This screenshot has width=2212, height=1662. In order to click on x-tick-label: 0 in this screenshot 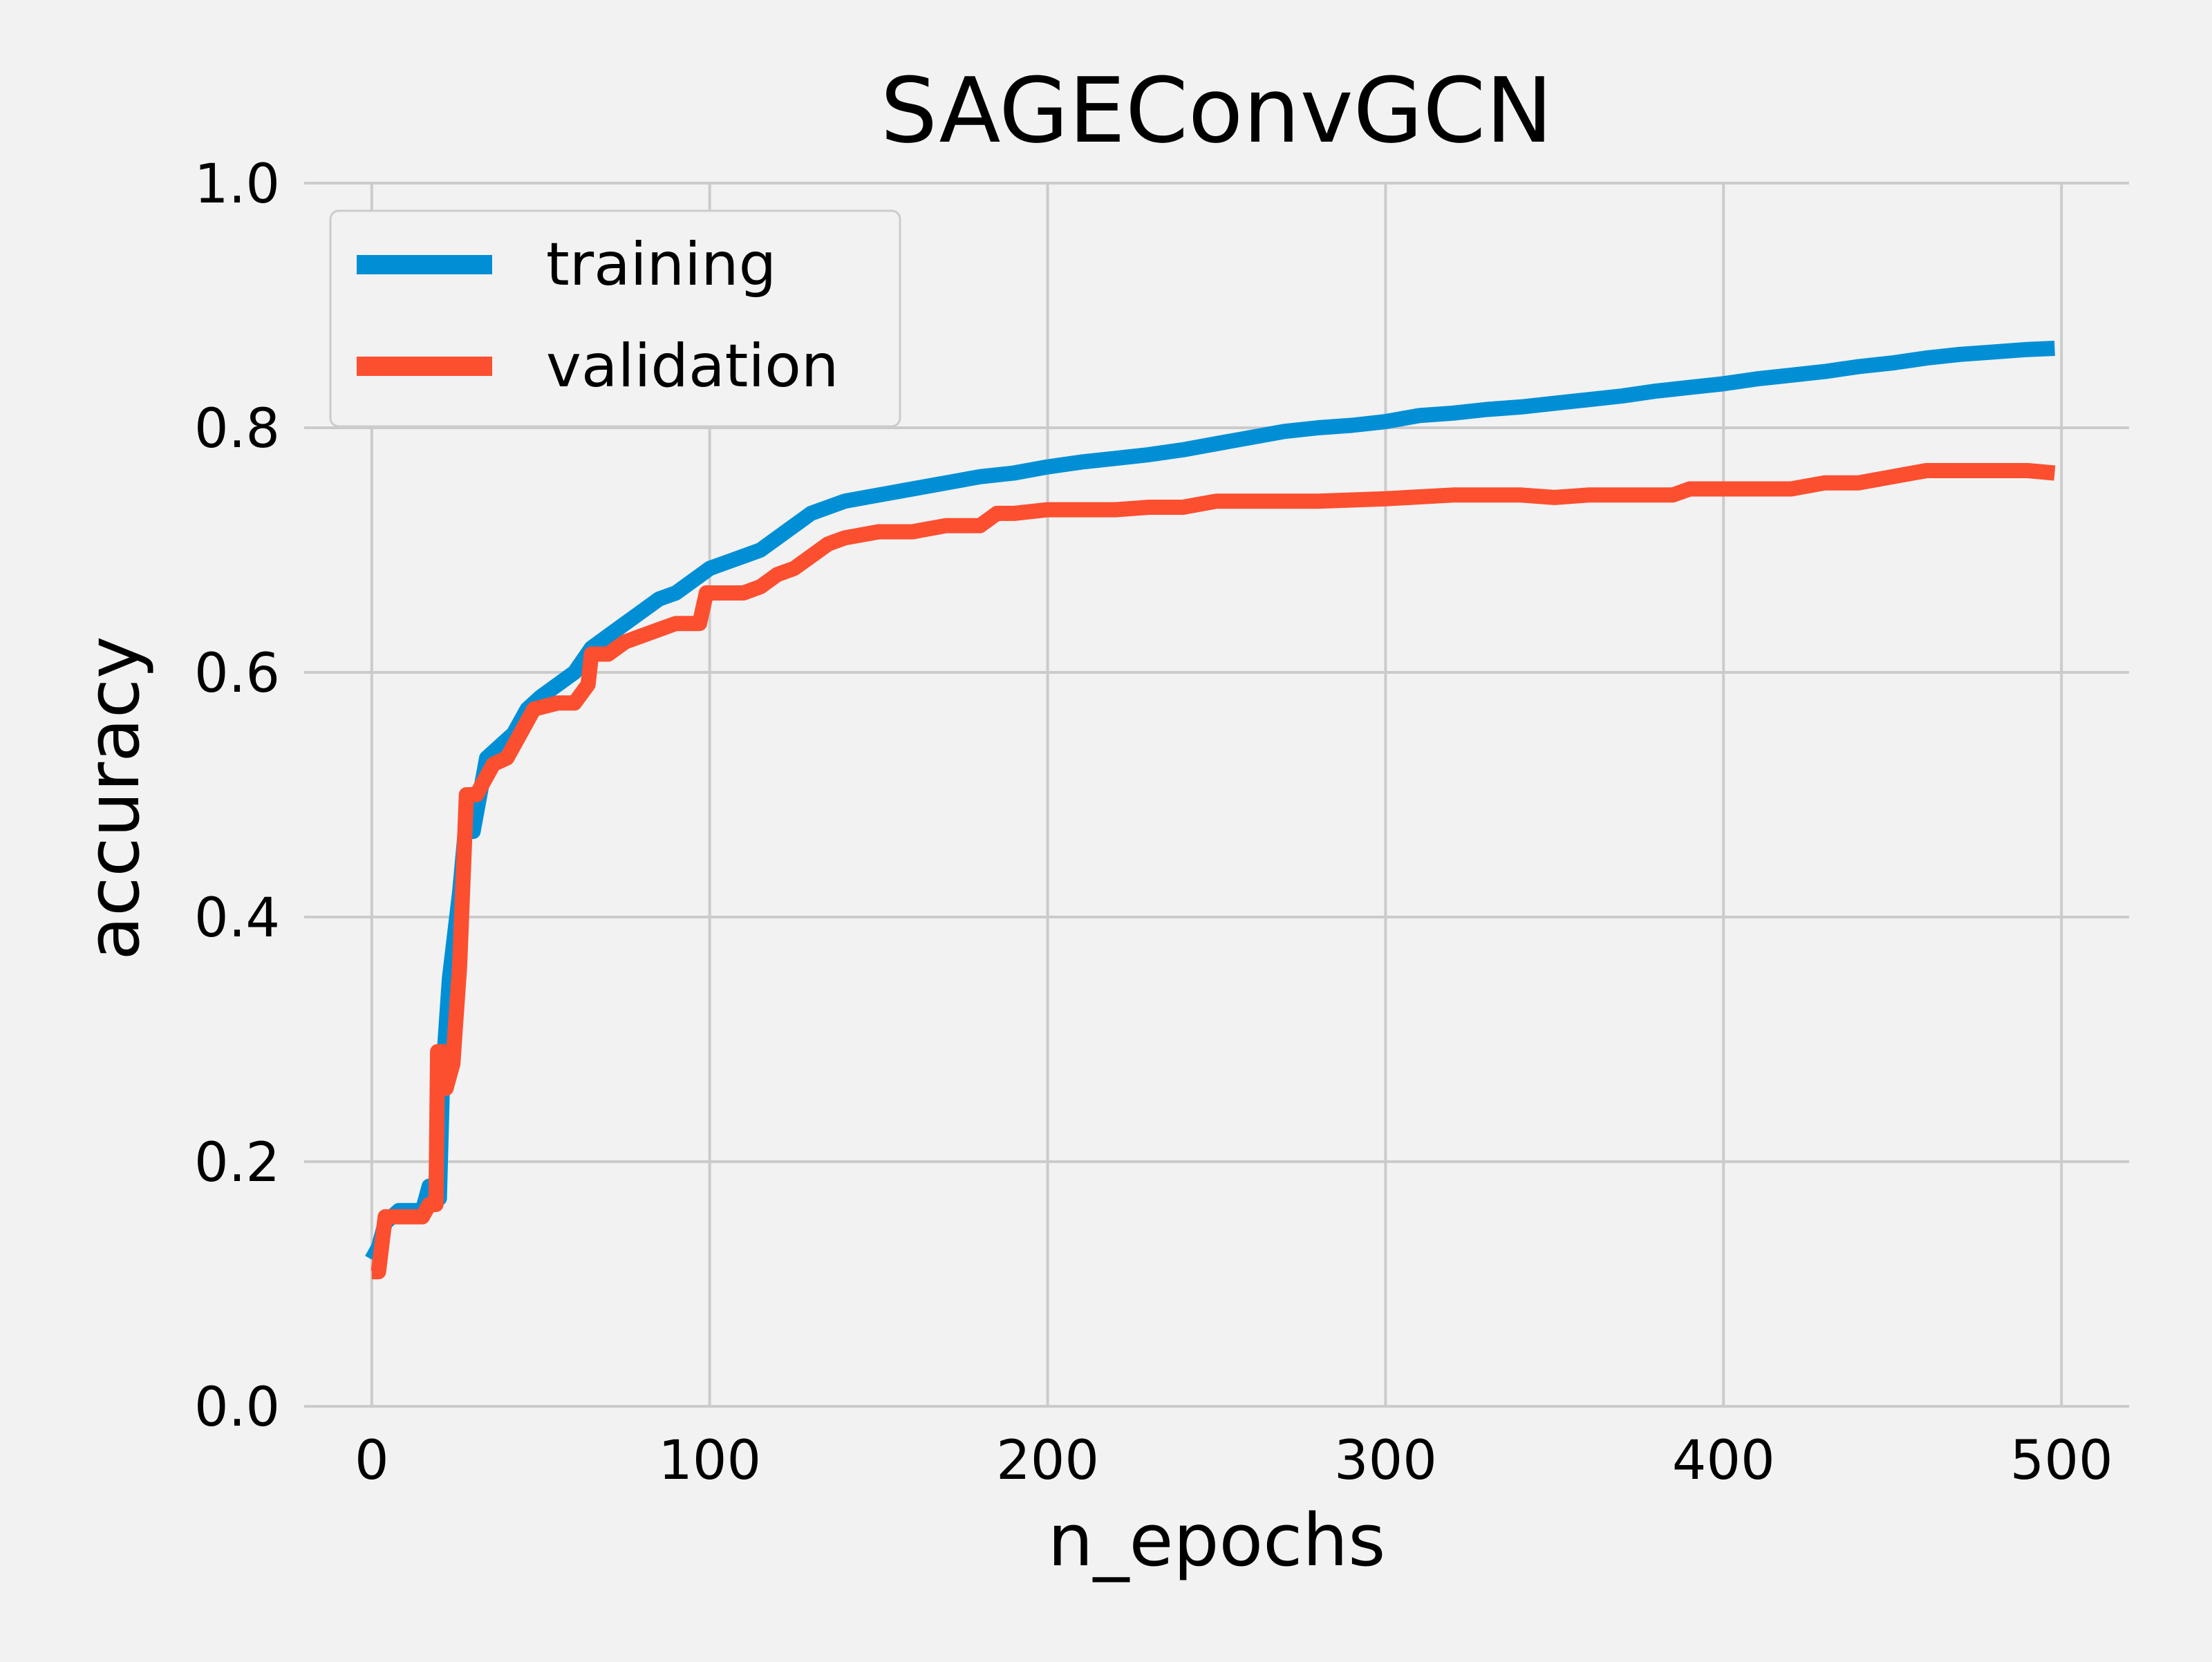, I will do `click(372, 1461)`.